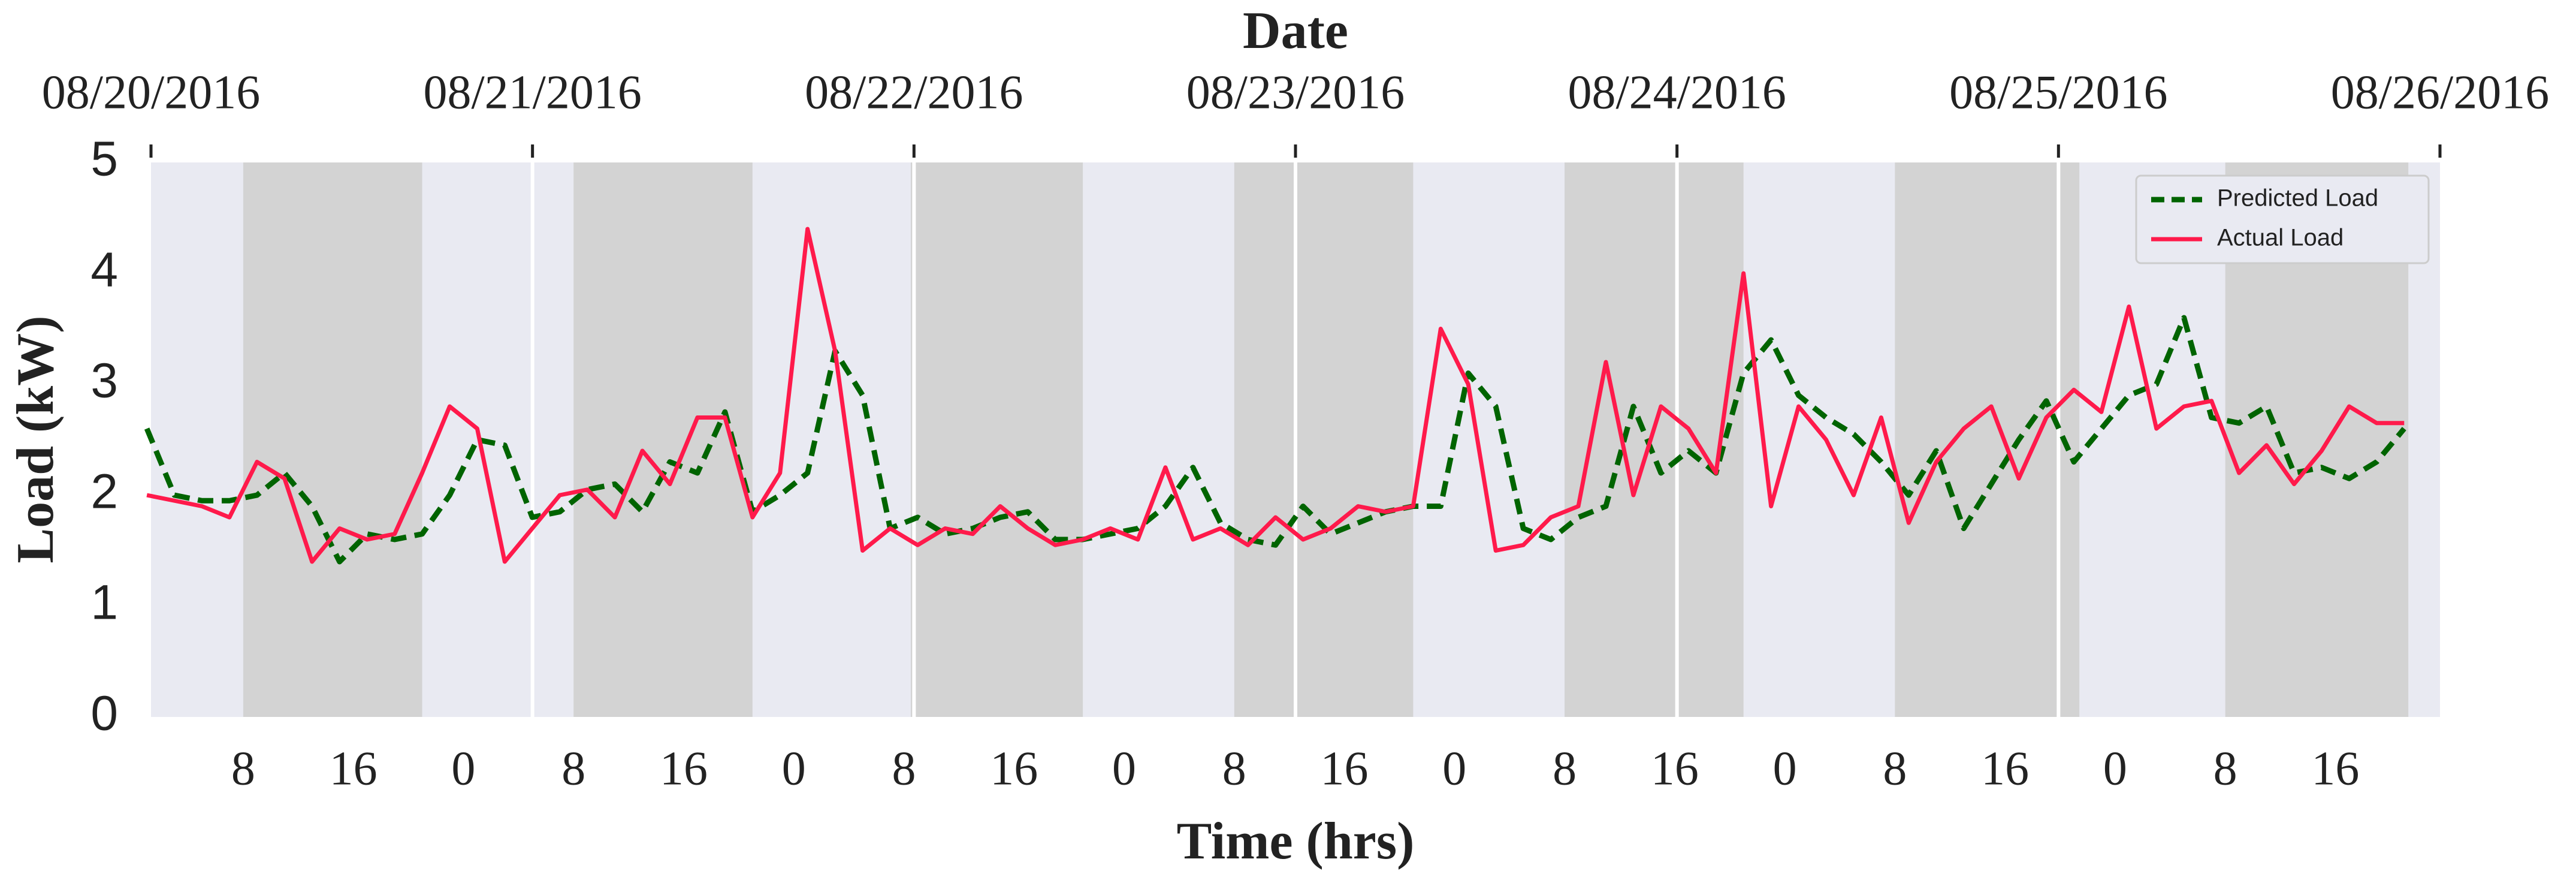  Describe the element at coordinates (2440, 92) in the screenshot. I see `x2-tick-label: 08/26/2016` at that location.